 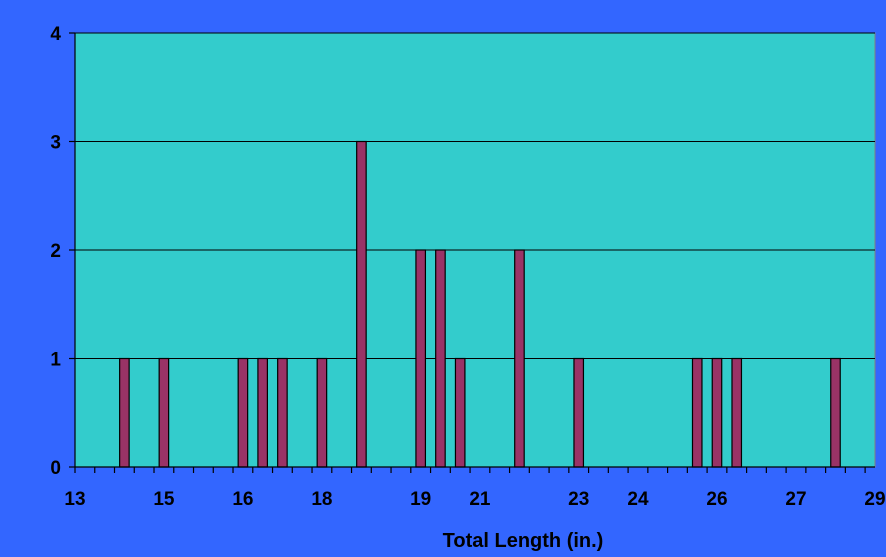 What do you see at coordinates (578, 499) in the screenshot?
I see `x-tick-label: 23` at bounding box center [578, 499].